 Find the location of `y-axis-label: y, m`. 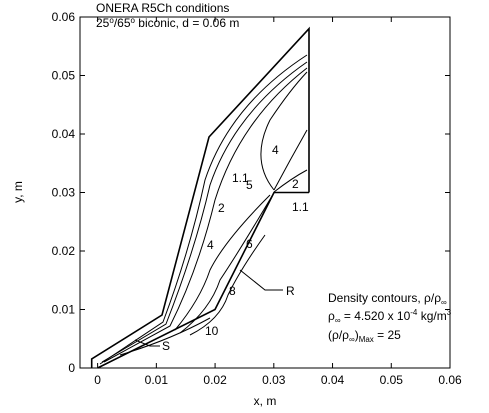

y-axis-label: y, m is located at coordinates (18, 192).